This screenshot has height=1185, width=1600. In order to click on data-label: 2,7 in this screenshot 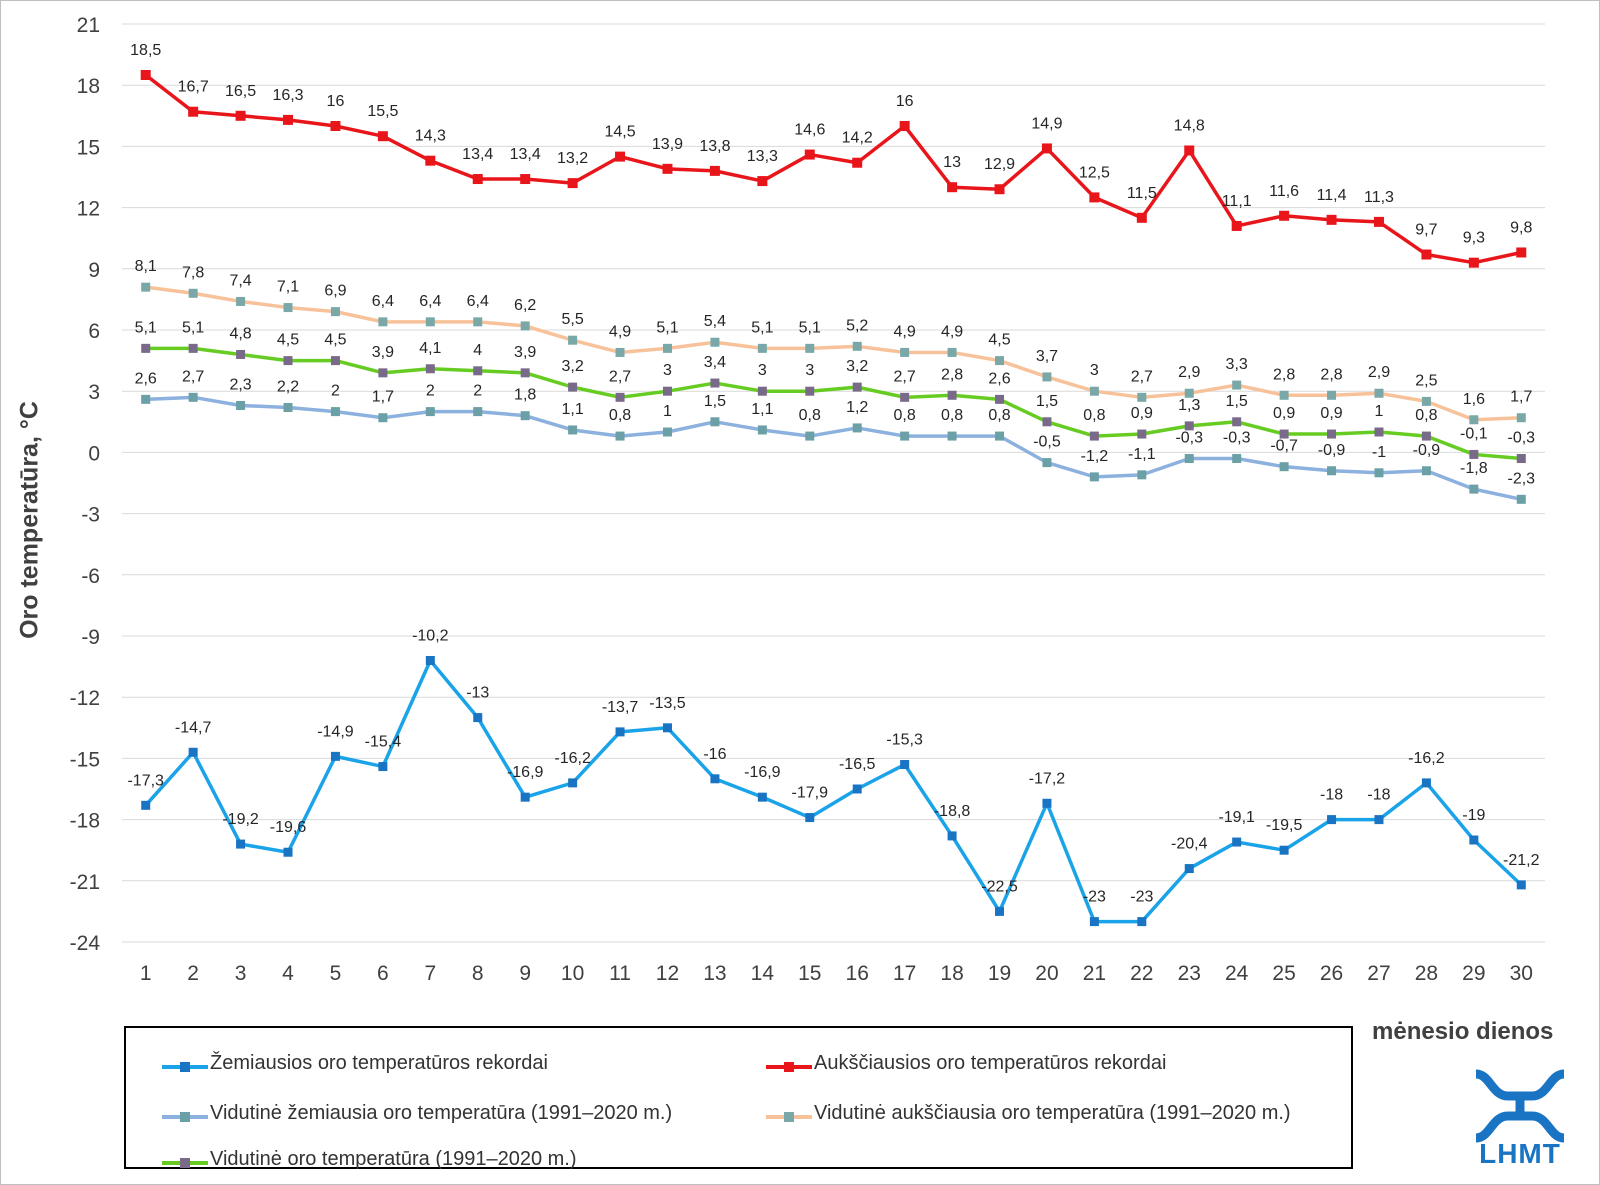, I will do `click(193, 376)`.